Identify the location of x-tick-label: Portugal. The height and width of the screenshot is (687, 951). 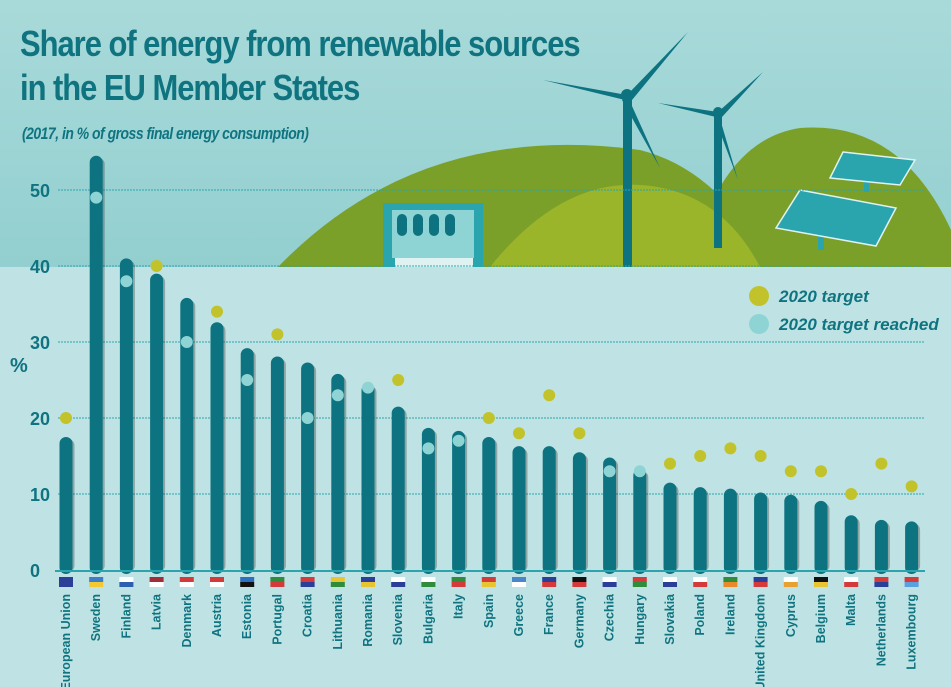
(277, 619).